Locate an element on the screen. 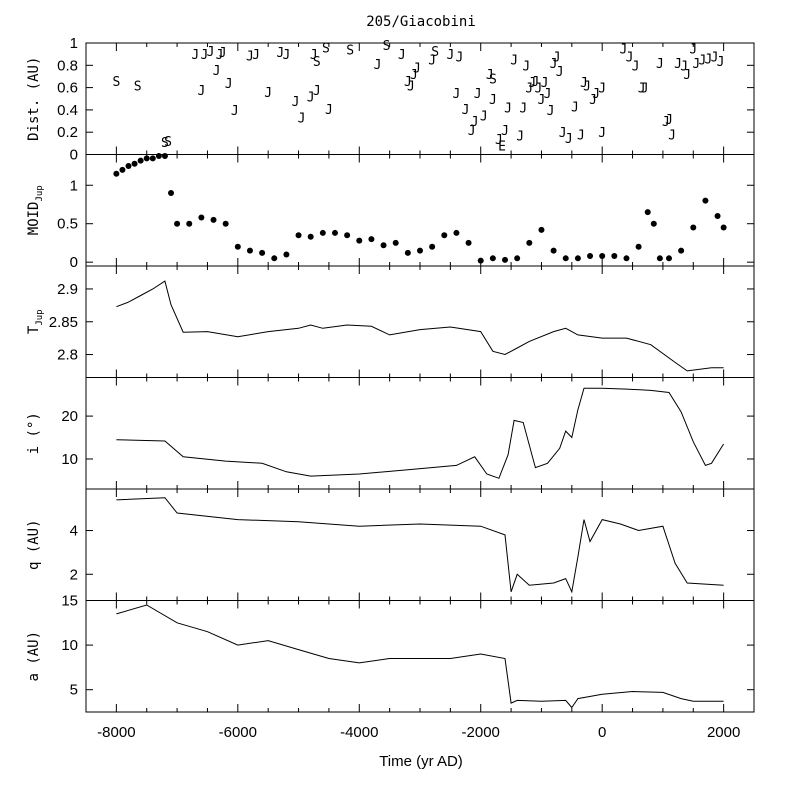  x-tick-label: -8000 is located at coordinates (116, 732).